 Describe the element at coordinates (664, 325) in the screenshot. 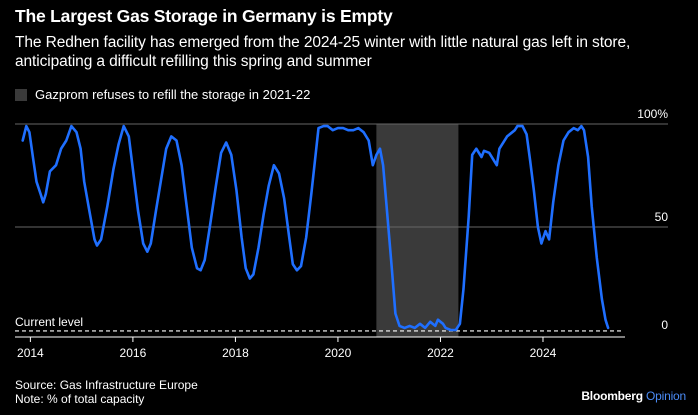

I see `y-tick-label-0: 0` at that location.